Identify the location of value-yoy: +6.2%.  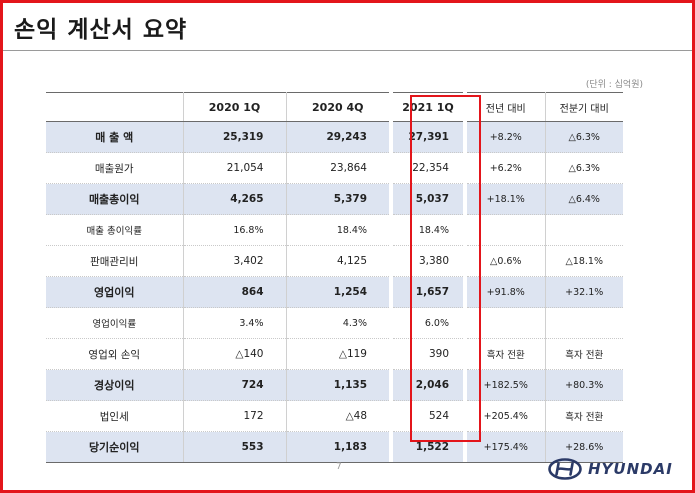
(506, 168).